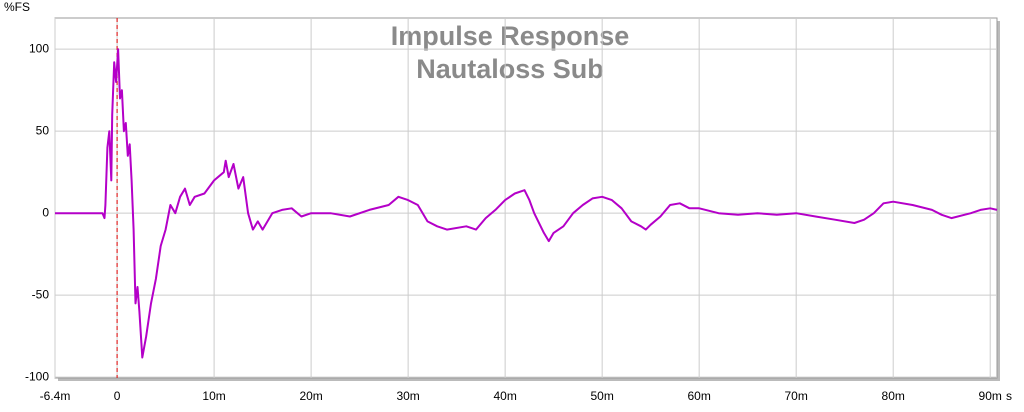 This screenshot has width=1024, height=412. I want to click on x-tick-label: 20m, so click(310, 396).